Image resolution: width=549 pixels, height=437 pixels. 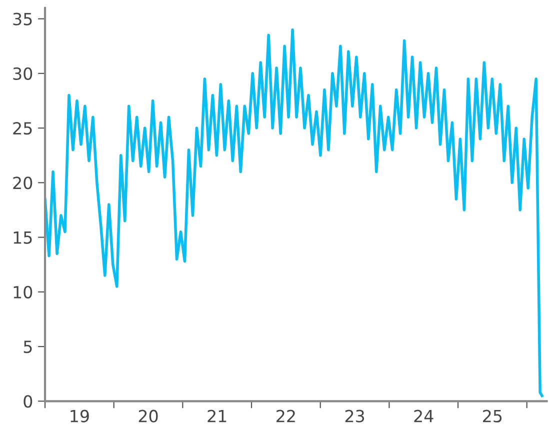 I want to click on y-tick-label: 20, so click(x=22, y=183).